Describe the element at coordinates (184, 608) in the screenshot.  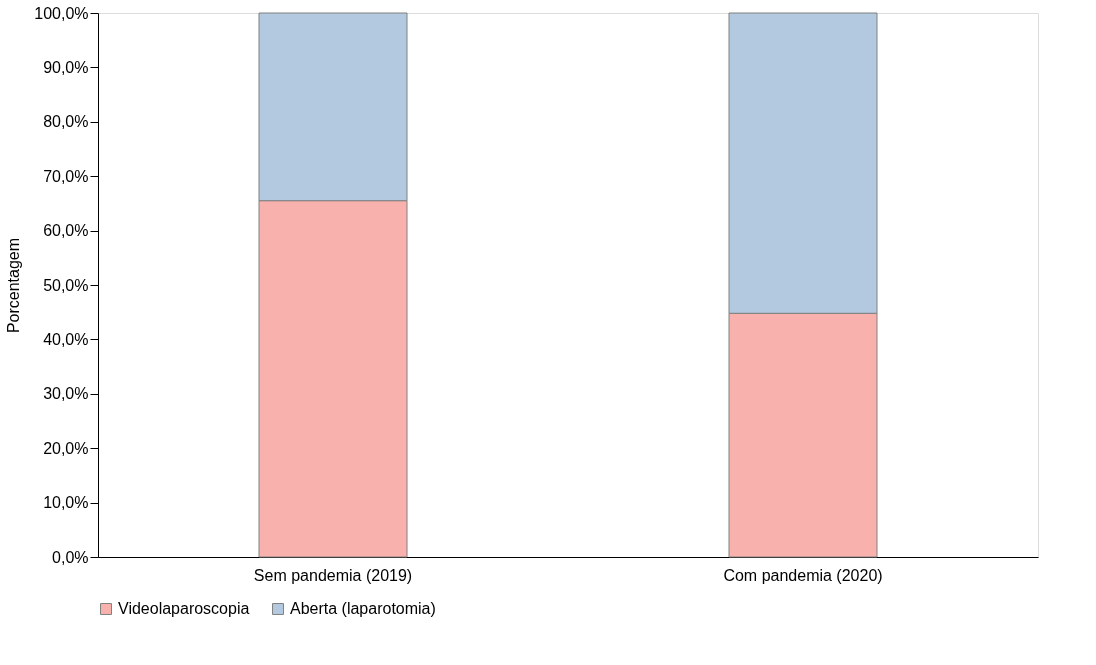
I see `legend-label: Videolaparoscopia` at that location.